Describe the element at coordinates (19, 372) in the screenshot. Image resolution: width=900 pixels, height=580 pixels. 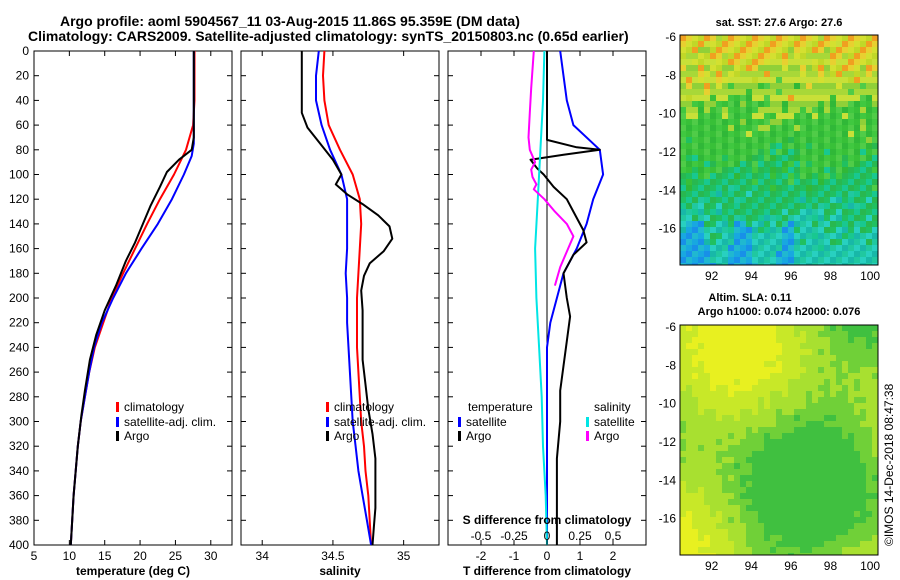
I see `y-tick-label: 260` at that location.